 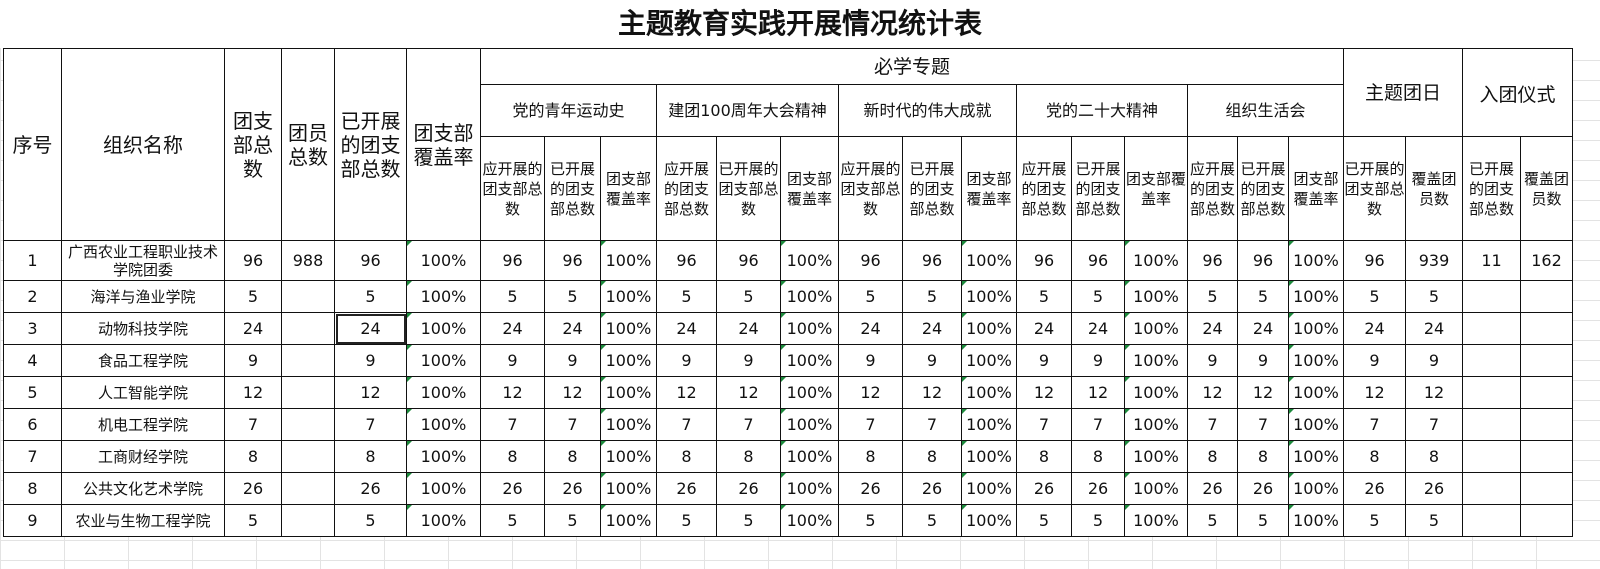 I want to click on cell-join-done: 11, so click(x=1491, y=260).